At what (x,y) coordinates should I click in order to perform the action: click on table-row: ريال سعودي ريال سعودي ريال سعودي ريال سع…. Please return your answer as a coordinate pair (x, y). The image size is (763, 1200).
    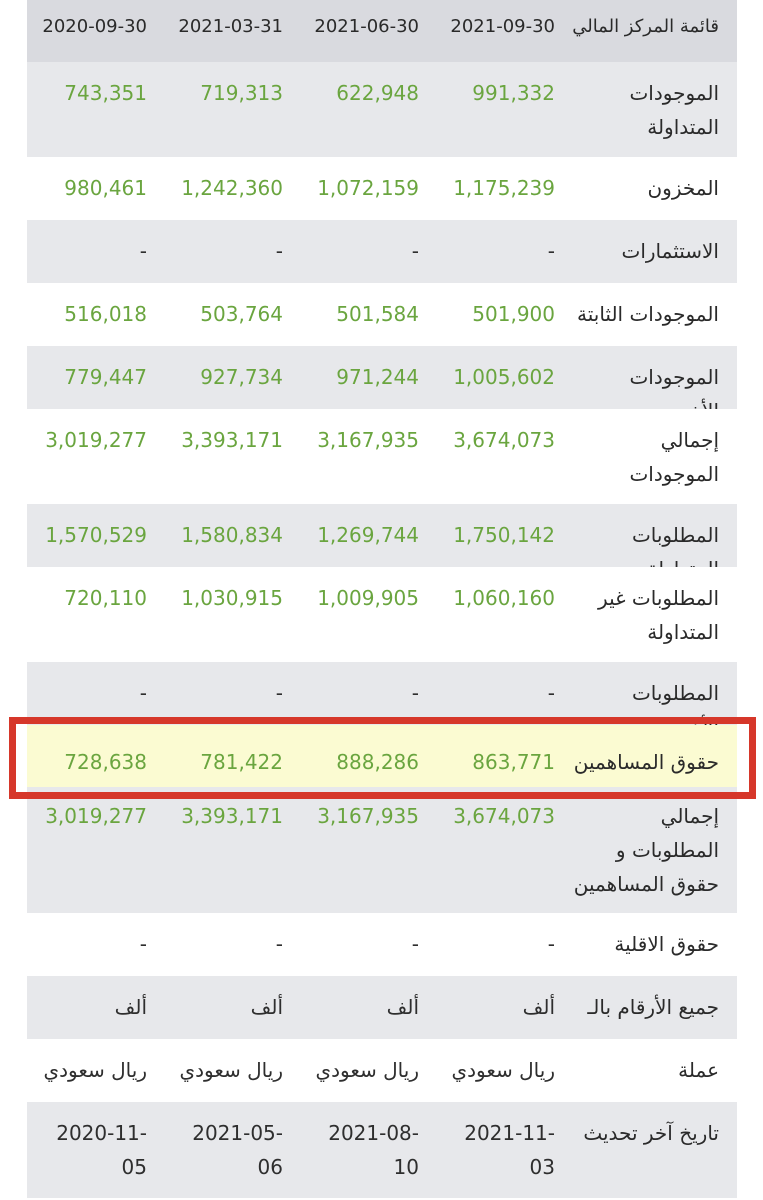
    Looking at the image, I should click on (382, 1070).